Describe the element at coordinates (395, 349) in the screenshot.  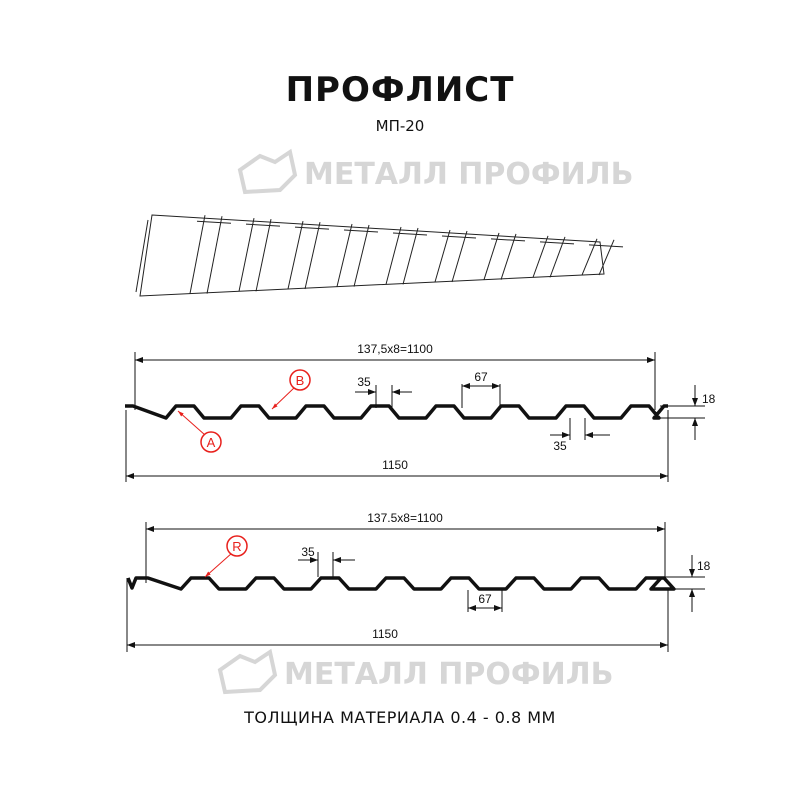
I see `dim-pitch-label: 137,5x8=1100` at that location.